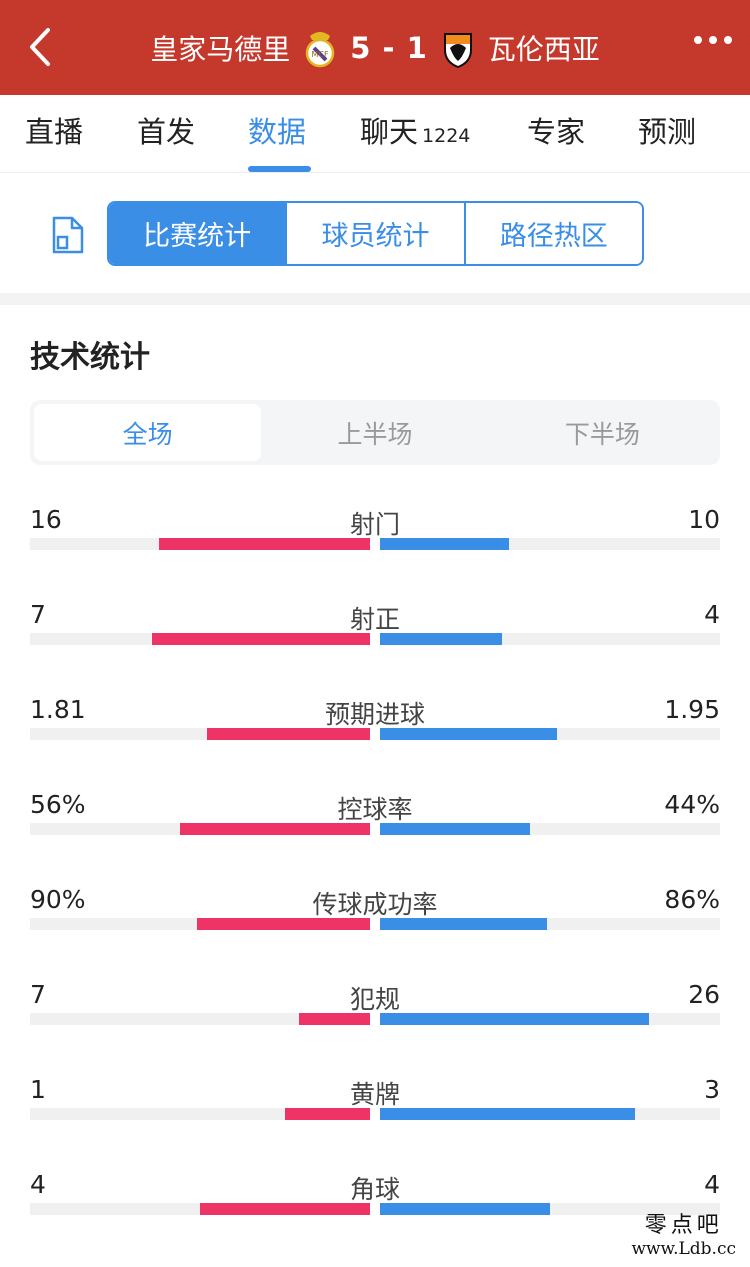  What do you see at coordinates (704, 519) in the screenshot?
I see `away-value: 10` at bounding box center [704, 519].